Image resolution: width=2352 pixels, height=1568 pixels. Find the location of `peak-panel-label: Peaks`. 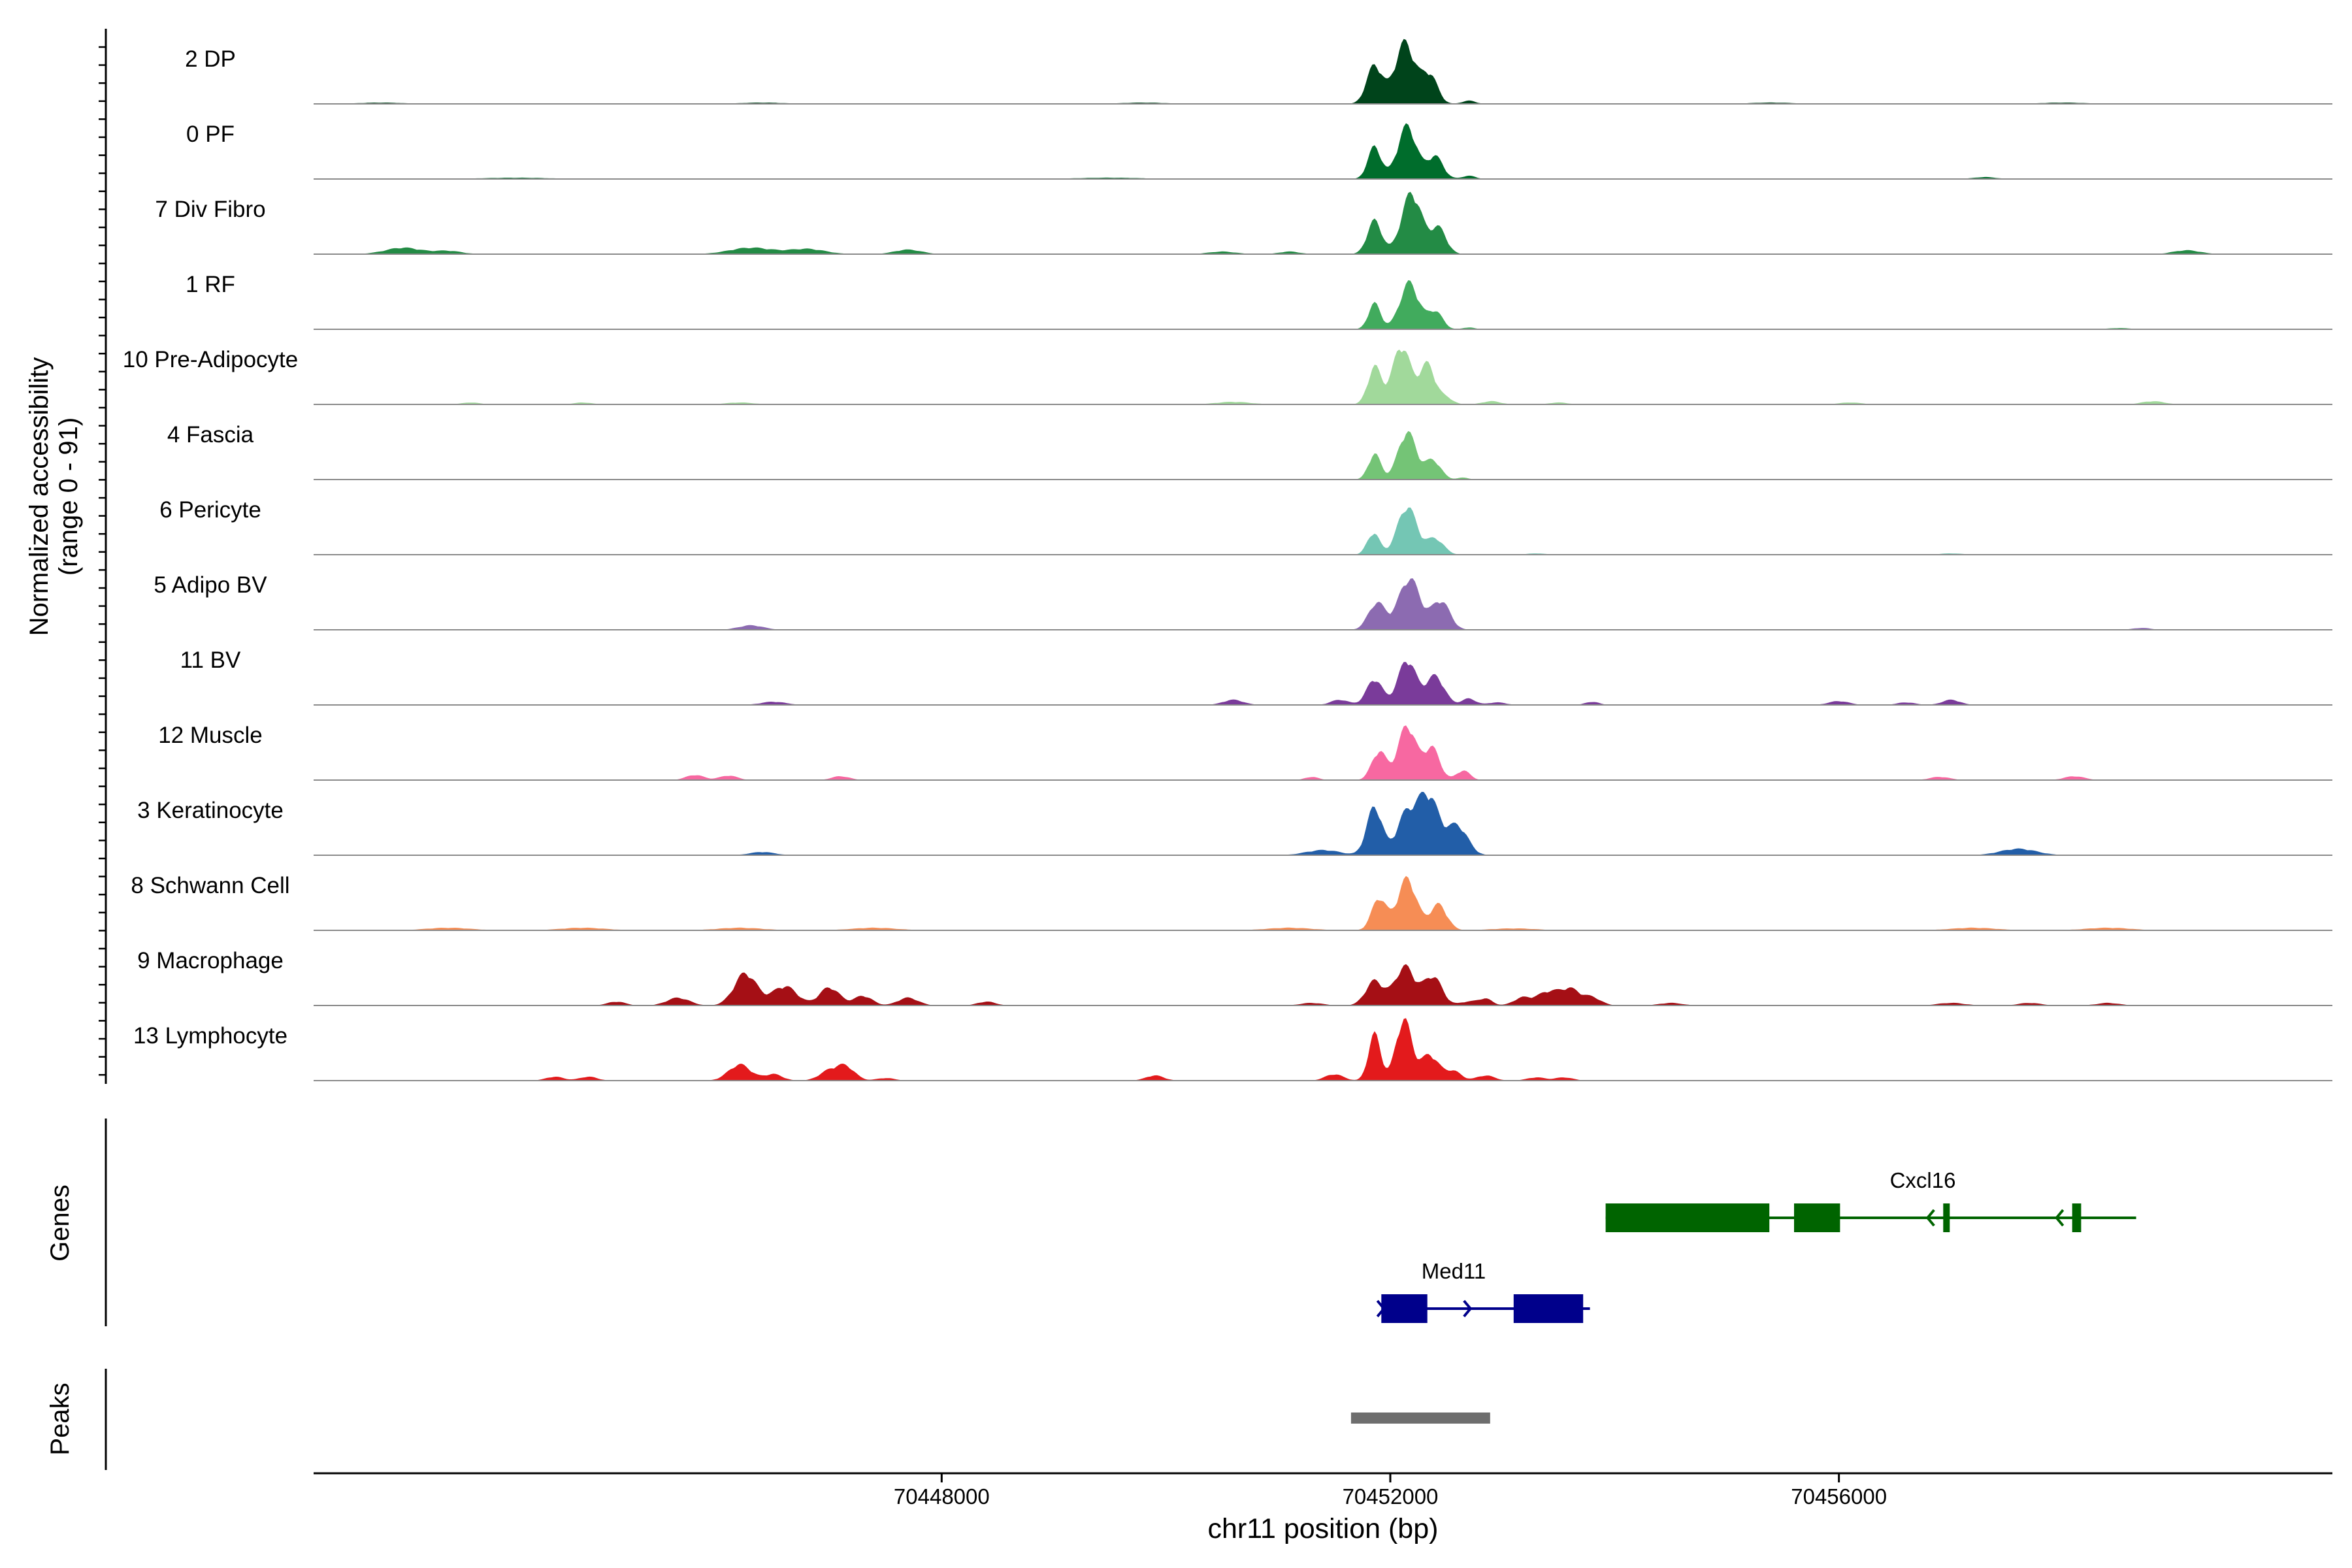

peak-panel-label: Peaks is located at coordinates (60, 1418).